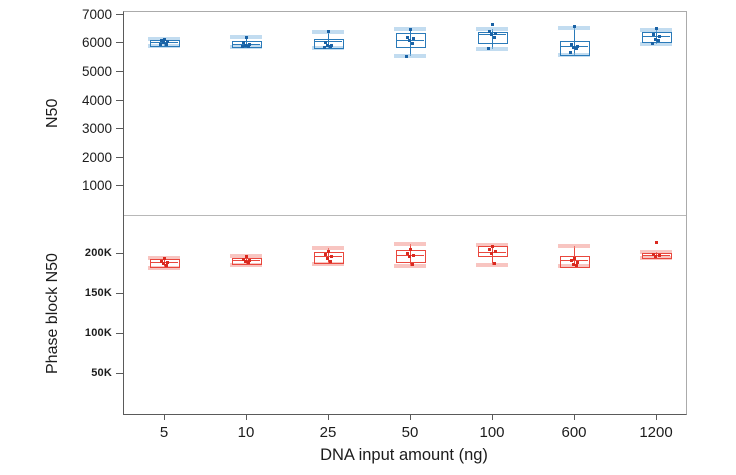 This screenshot has height=475, width=736. Describe the element at coordinates (96, 157) in the screenshot. I see `y-tick-label: 2000` at that location.